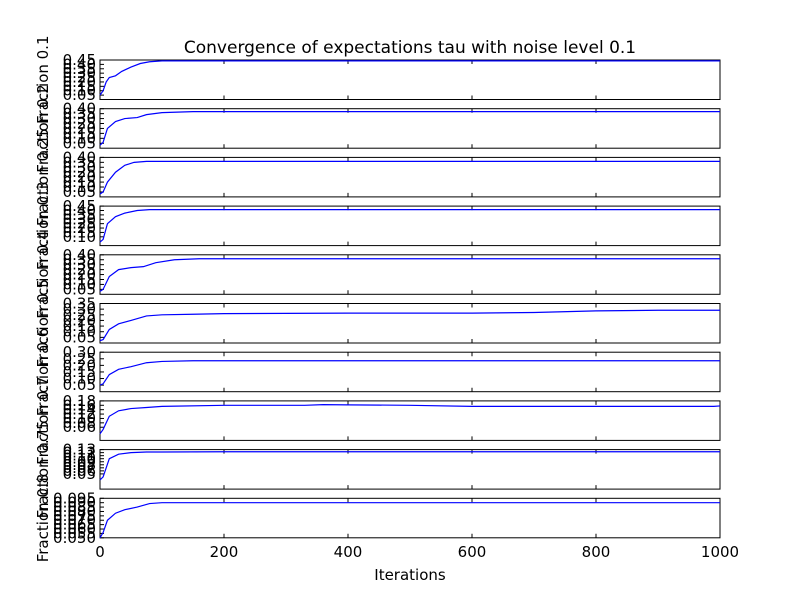 This screenshot has height=600, width=800. What do you see at coordinates (79, 275) in the screenshot?
I see `panel-5-y-tick-label: 0.20` at bounding box center [79, 275].